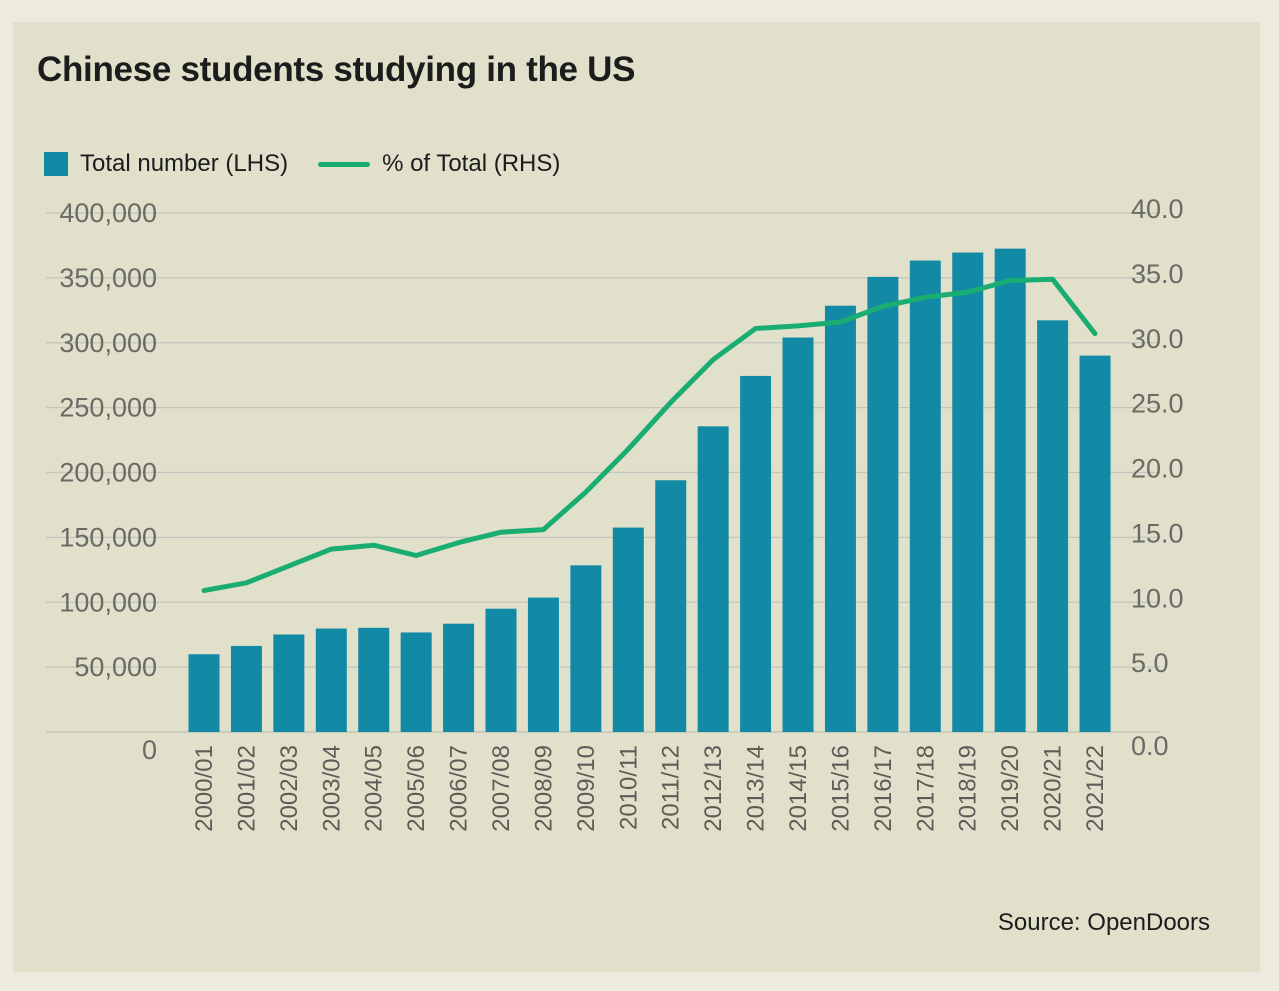 This screenshot has width=1279, height=991. Describe the element at coordinates (586, 648) in the screenshot. I see `bar-2009/10` at that location.